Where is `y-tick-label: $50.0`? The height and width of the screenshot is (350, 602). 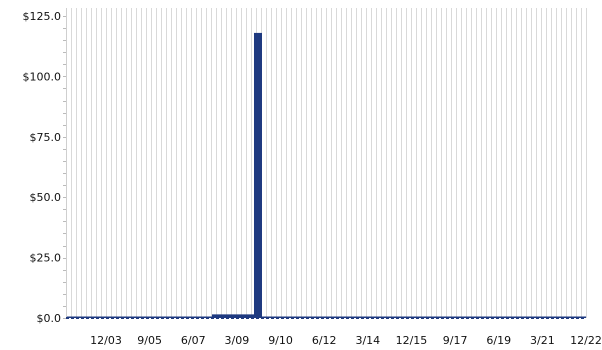 y-tick-label: $50.0 is located at coordinates (46, 197).